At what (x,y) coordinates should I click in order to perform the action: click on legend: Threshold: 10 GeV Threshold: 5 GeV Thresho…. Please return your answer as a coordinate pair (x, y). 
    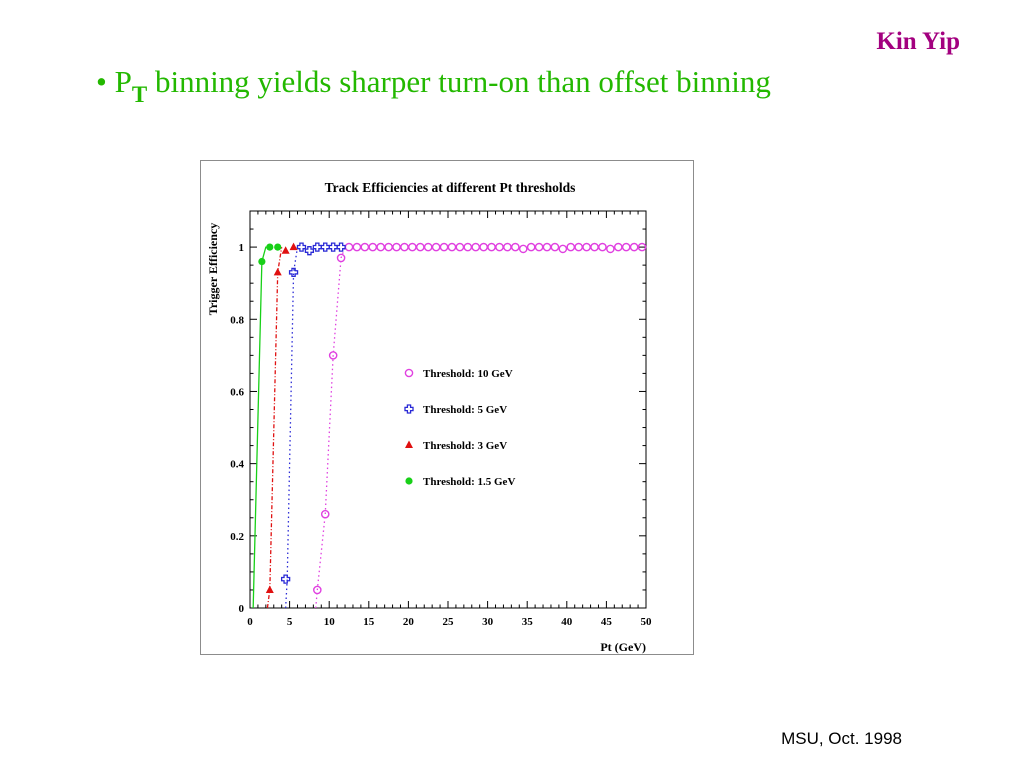
    Looking at the image, I should click on (459, 428).